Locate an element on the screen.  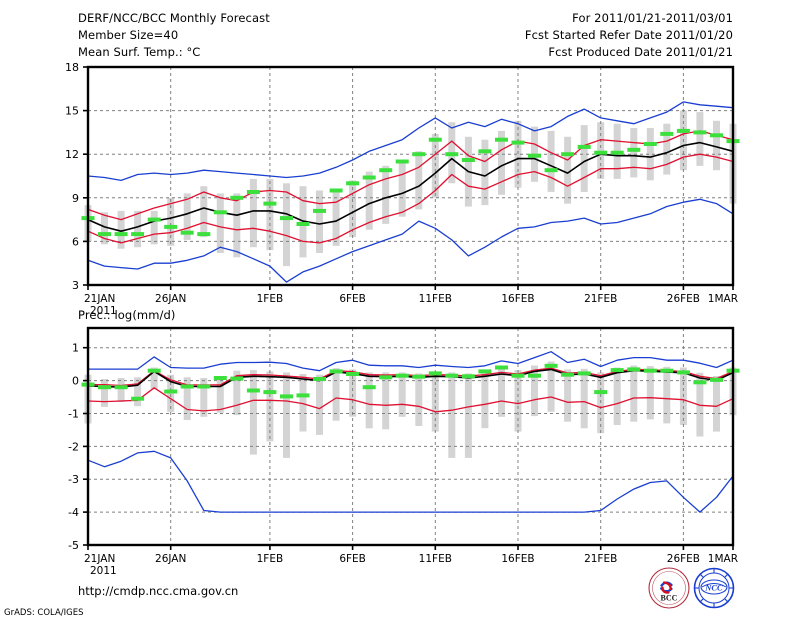
figure-title: DERF/NCC/BCC Monthly Forecast is located at coordinates (174, 18).